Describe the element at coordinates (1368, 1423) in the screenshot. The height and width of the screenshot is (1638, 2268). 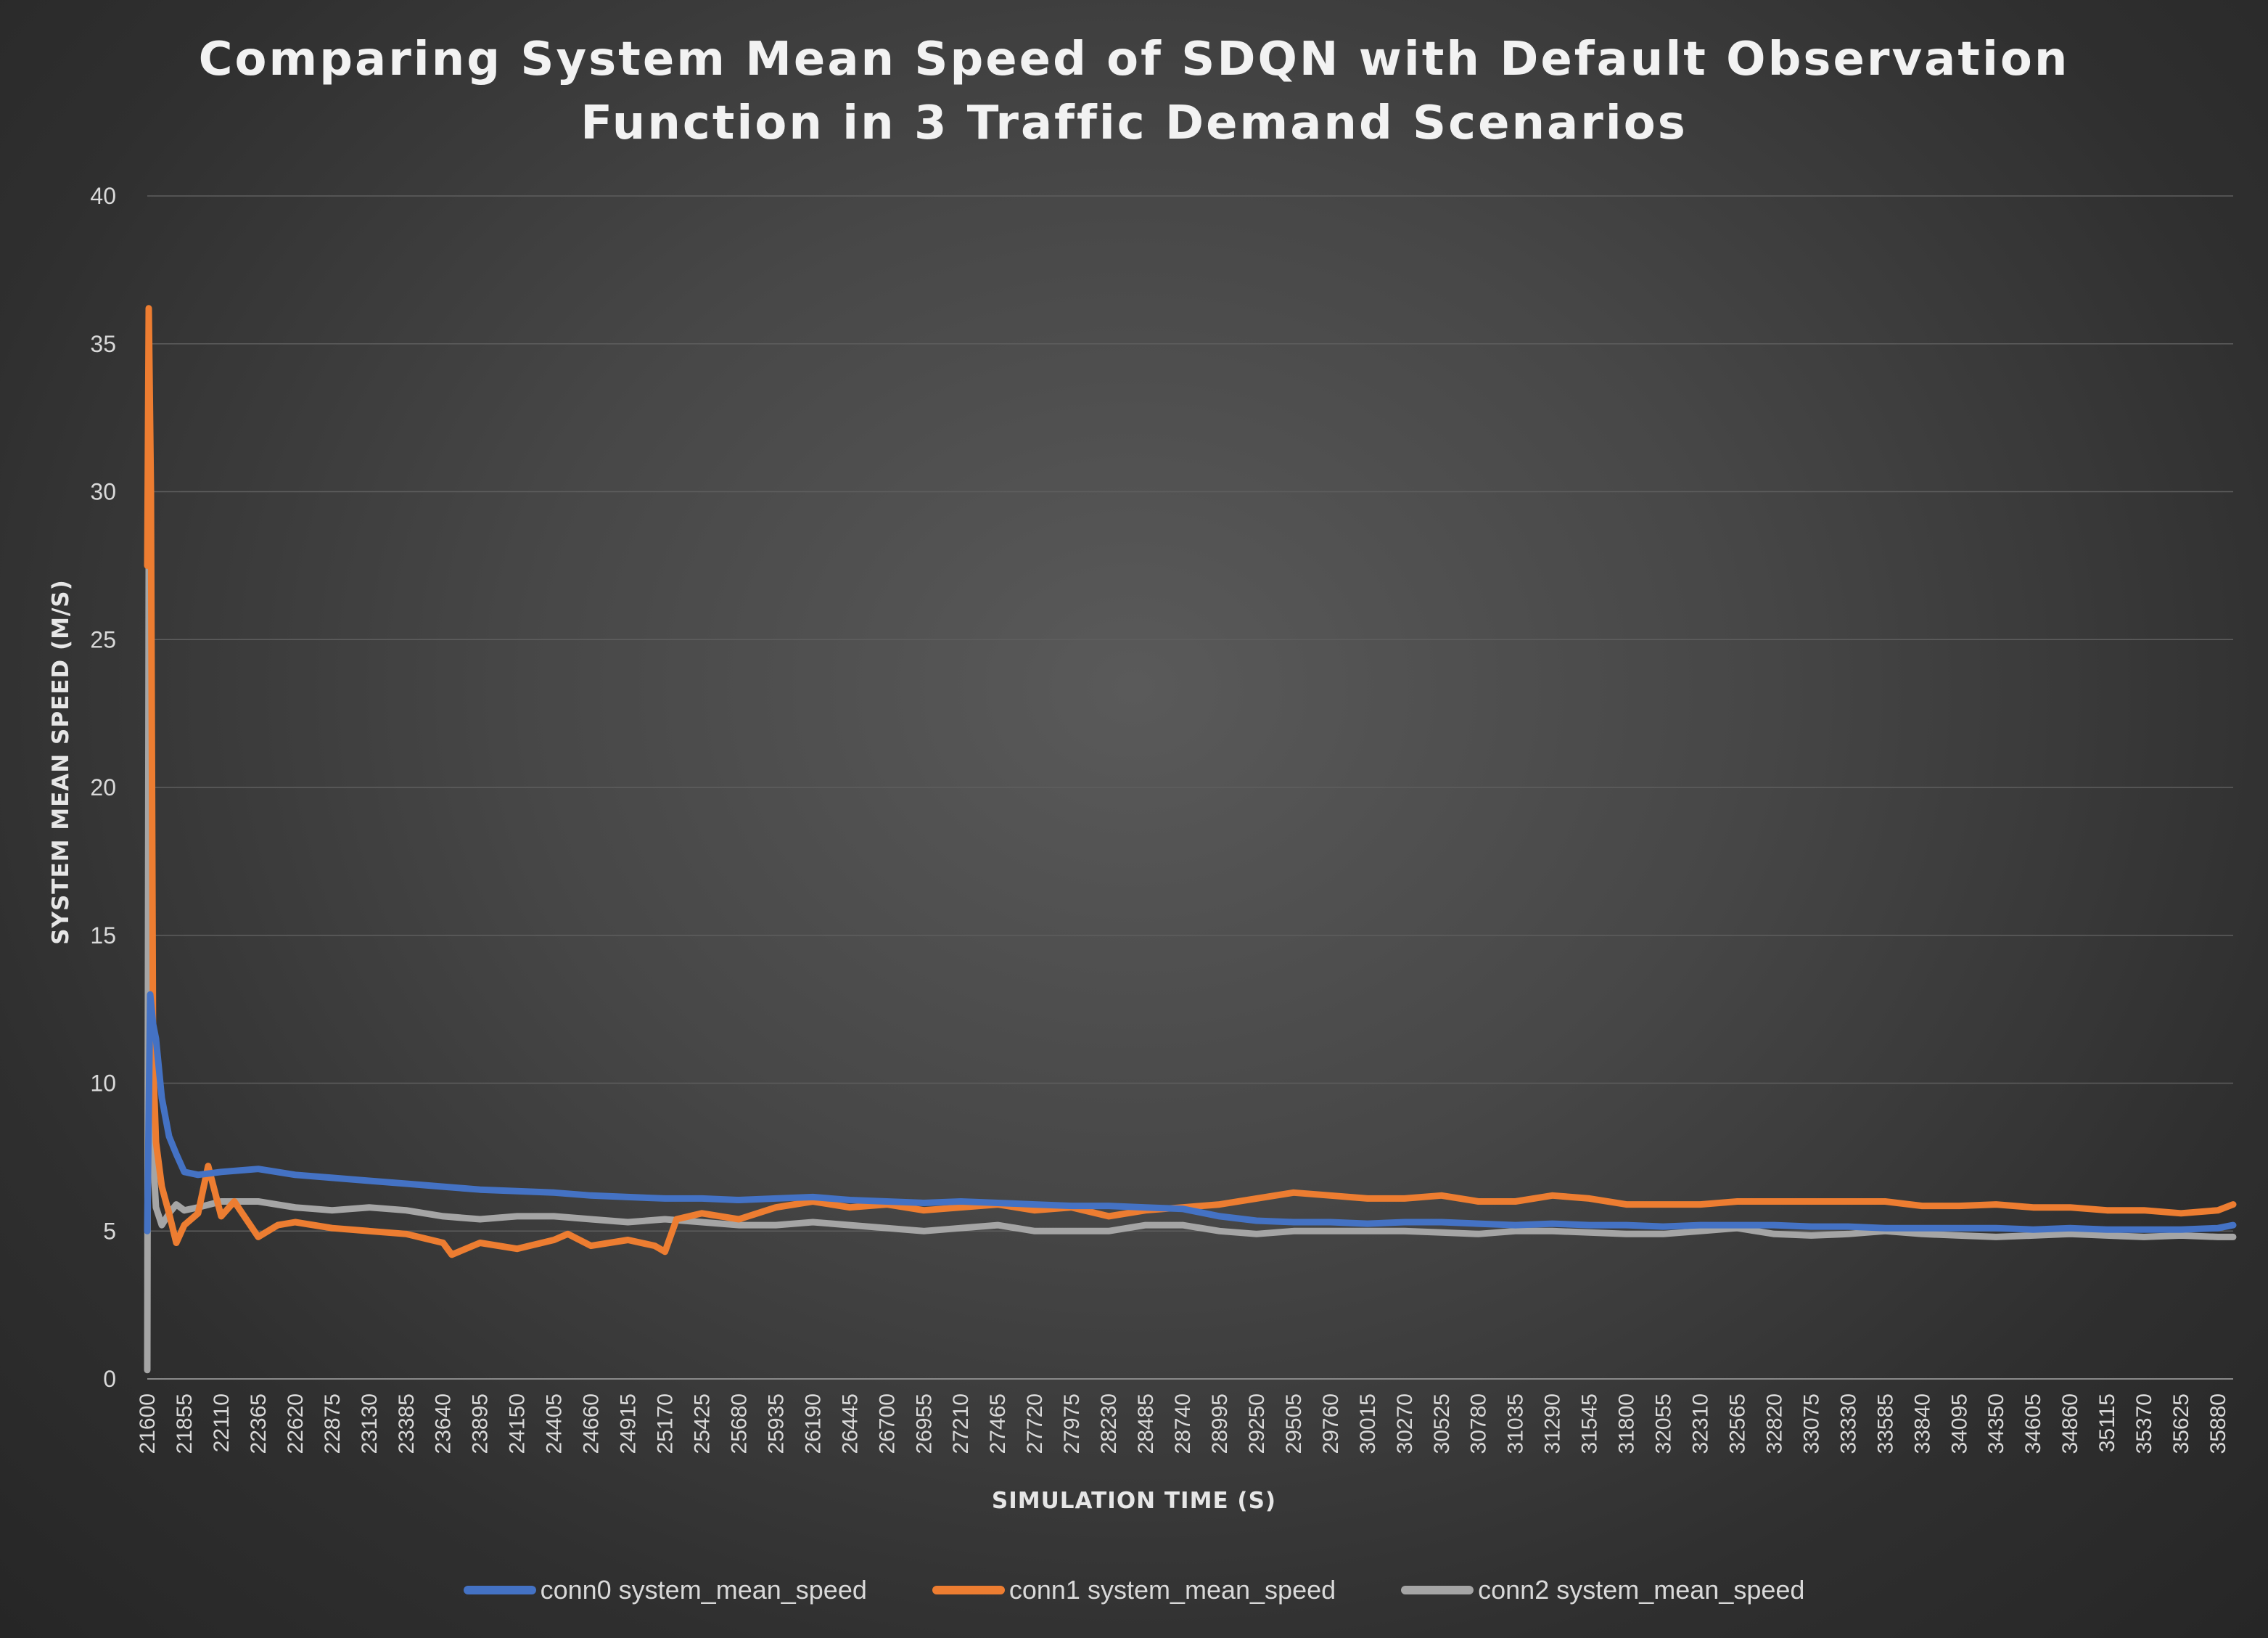
I see `x-tick-label: 30015` at that location.